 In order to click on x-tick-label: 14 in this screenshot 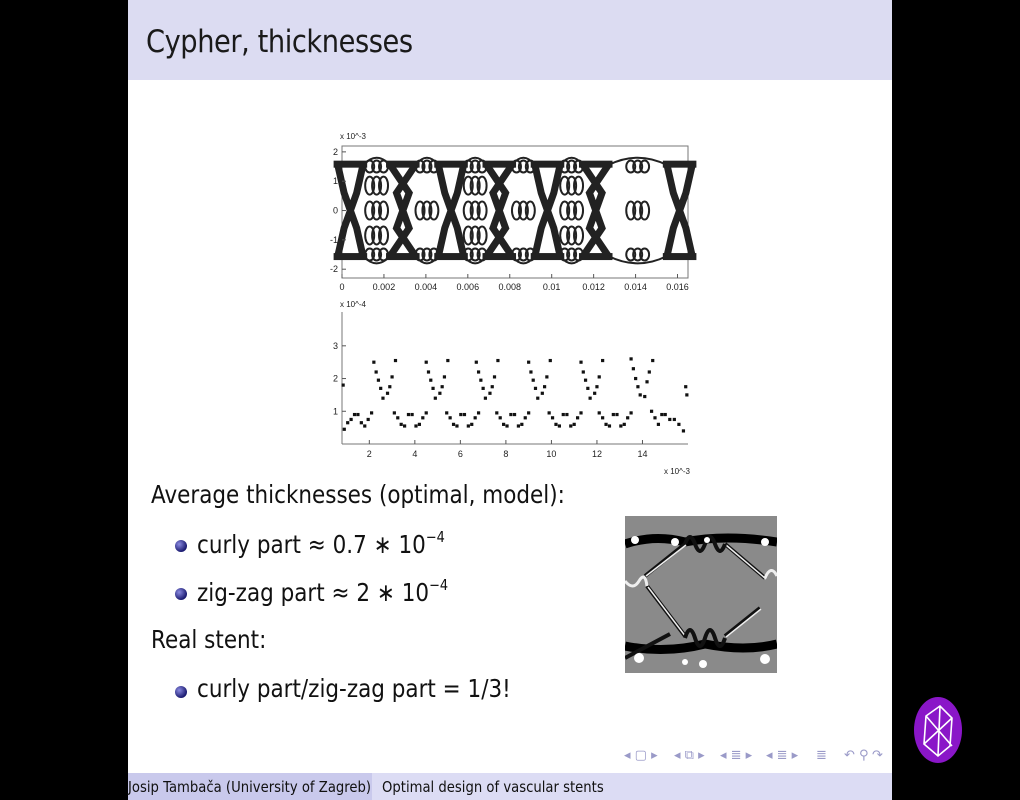, I will do `click(642, 454)`.